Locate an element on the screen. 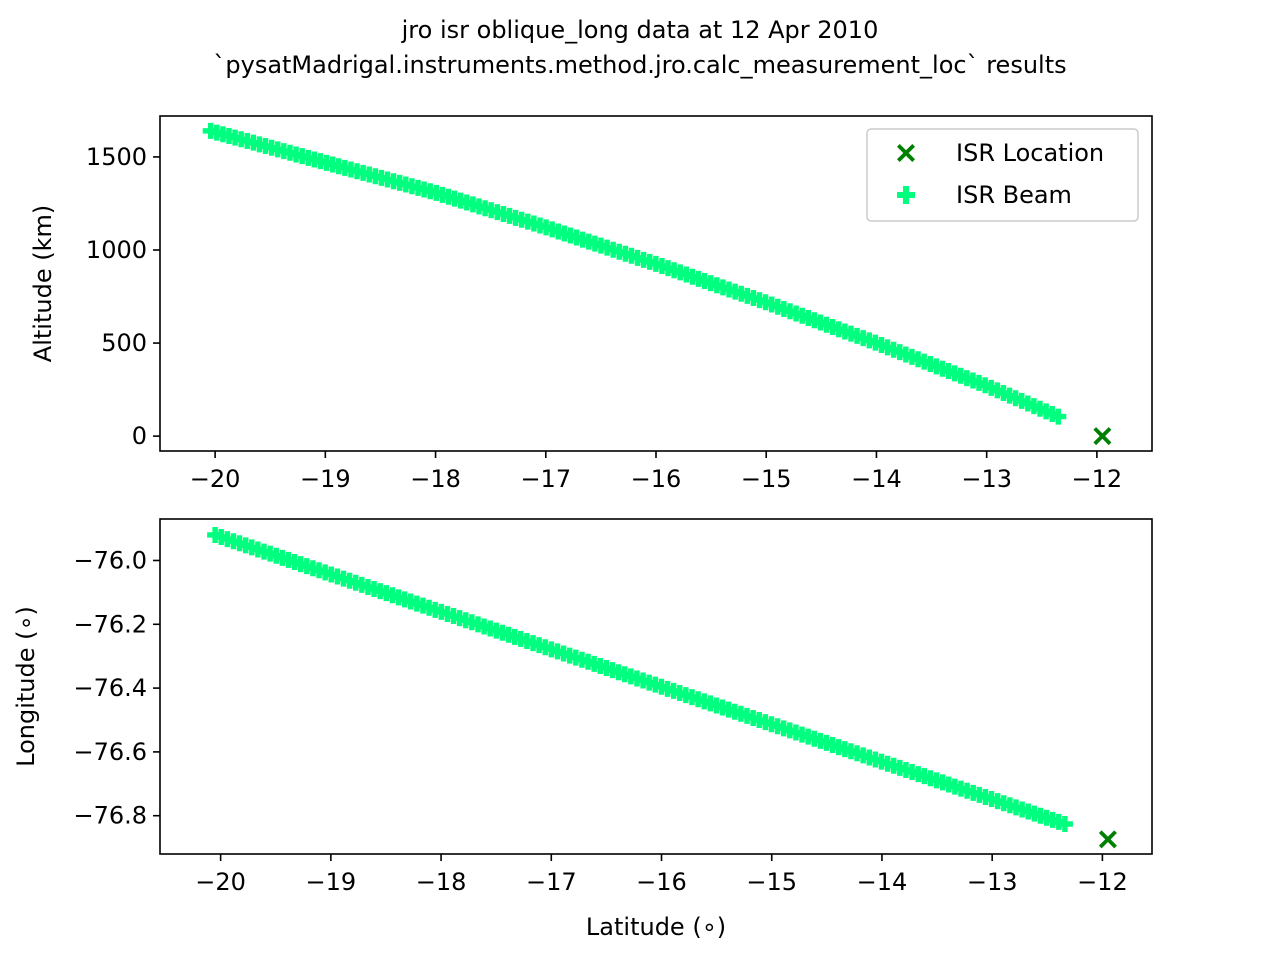  y-tick-label: 0 is located at coordinates (139, 436).